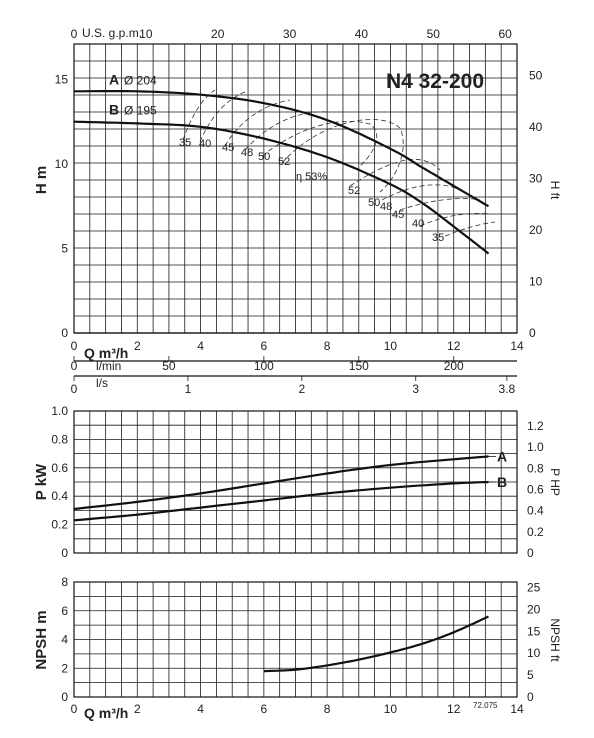 The height and width of the screenshot is (738, 594). What do you see at coordinates (108, 366) in the screenshot?
I see `lmin-axis-label: l/min` at bounding box center [108, 366].